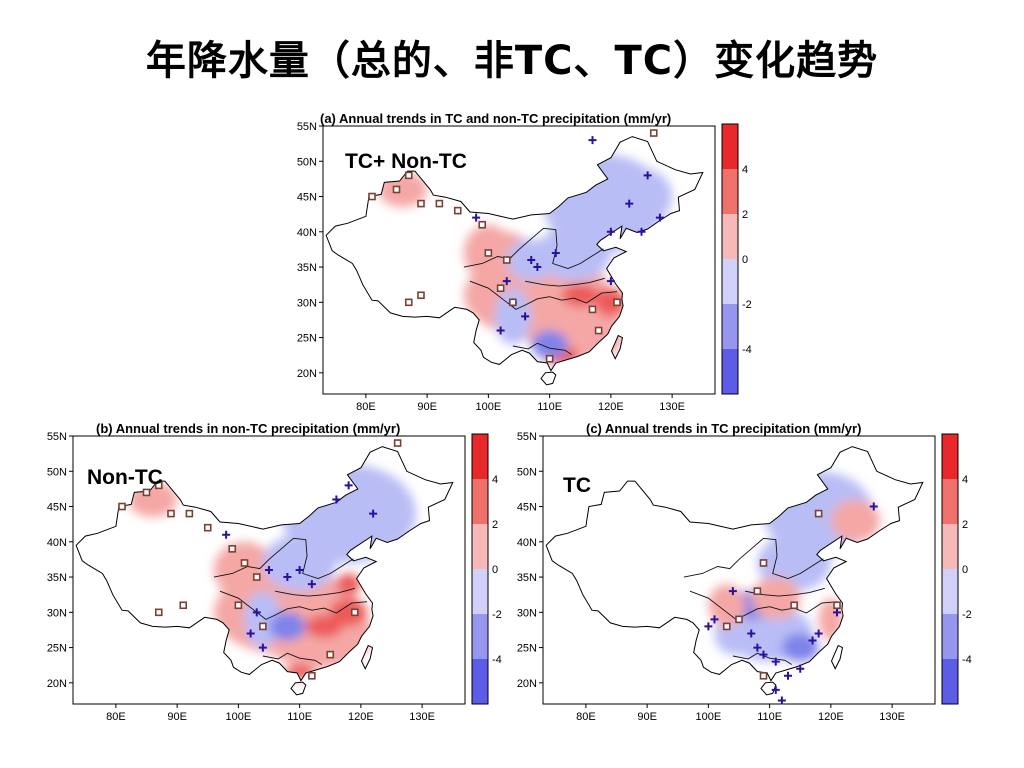 This screenshot has height=768, width=1024. Describe the element at coordinates (497, 615) in the screenshot. I see `colorbar-tick-label: -2` at that location.